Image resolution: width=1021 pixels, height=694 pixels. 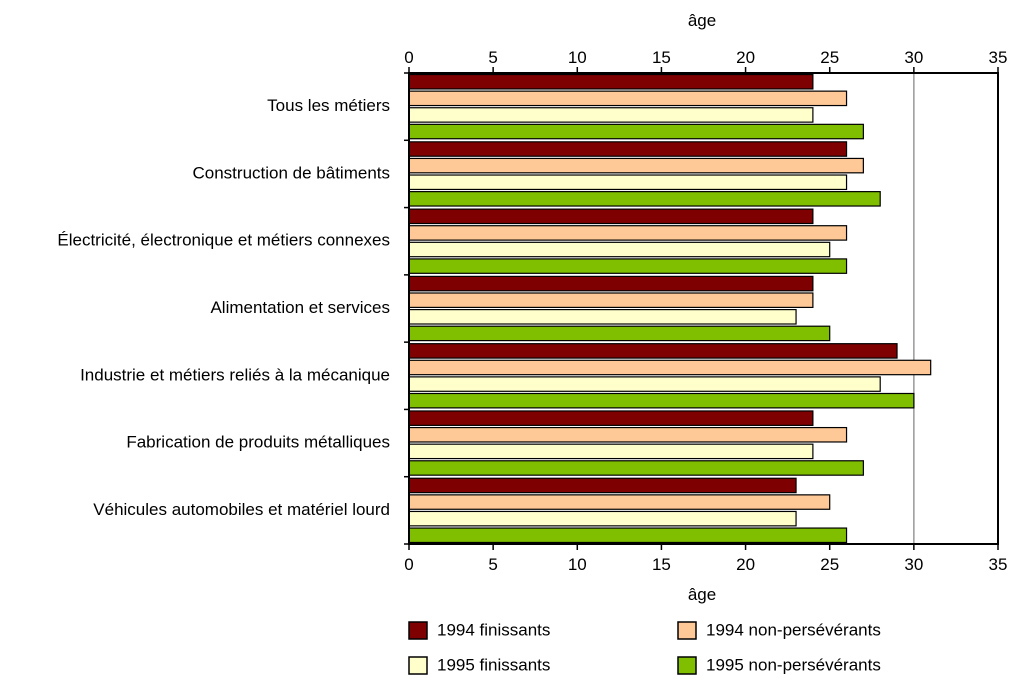 What do you see at coordinates (493, 629) in the screenshot?
I see `legend-label-0: 1994 finissants` at bounding box center [493, 629].